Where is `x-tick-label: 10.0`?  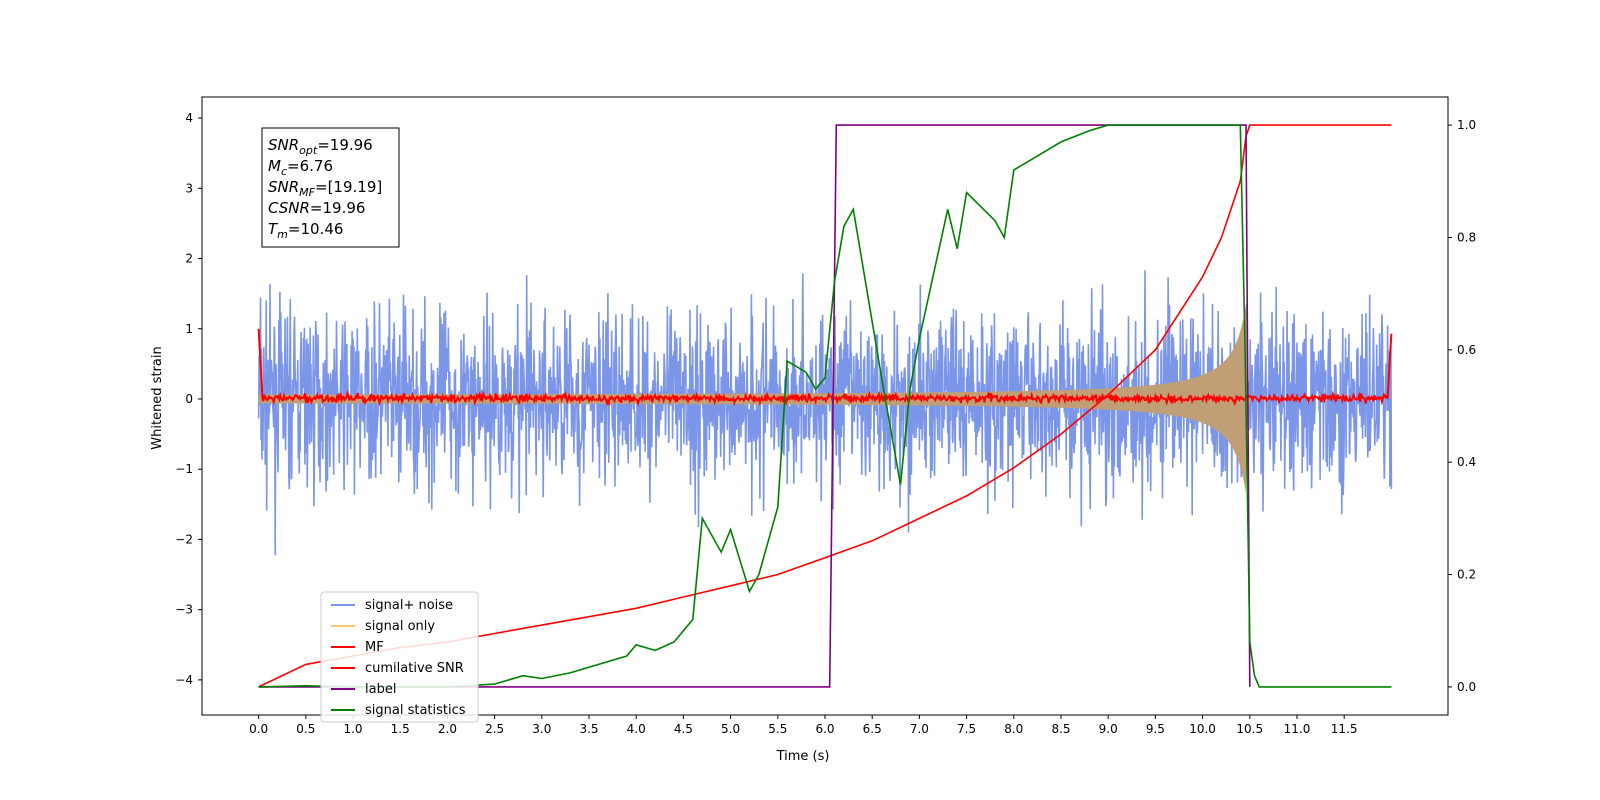
x-tick-label: 10.0 is located at coordinates (1202, 729).